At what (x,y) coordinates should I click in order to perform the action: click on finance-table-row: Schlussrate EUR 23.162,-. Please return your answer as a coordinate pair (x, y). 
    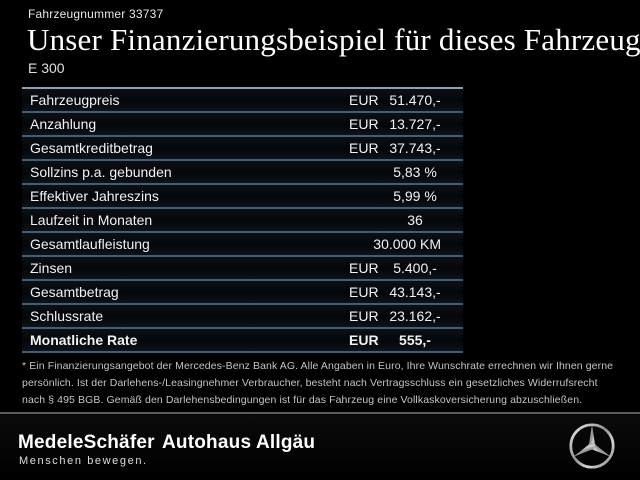
    Looking at the image, I should click on (242, 317).